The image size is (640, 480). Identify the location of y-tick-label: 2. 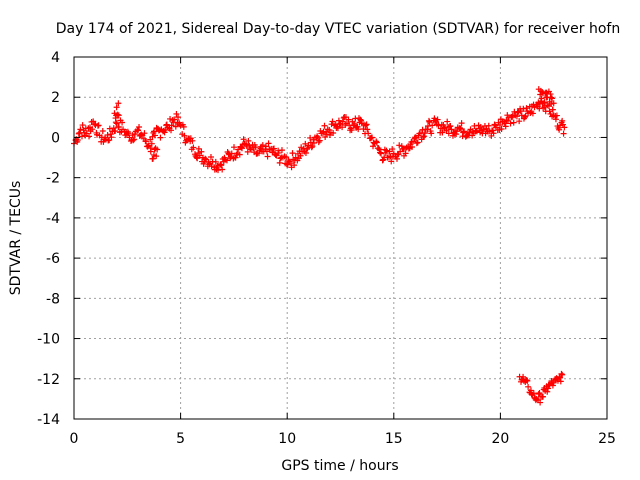
(55, 98).